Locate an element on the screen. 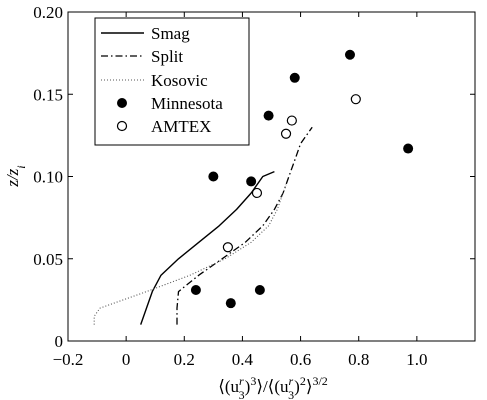 Image resolution: width=487 pixels, height=400 pixels. x-tick-label: 0 is located at coordinates (126, 359).